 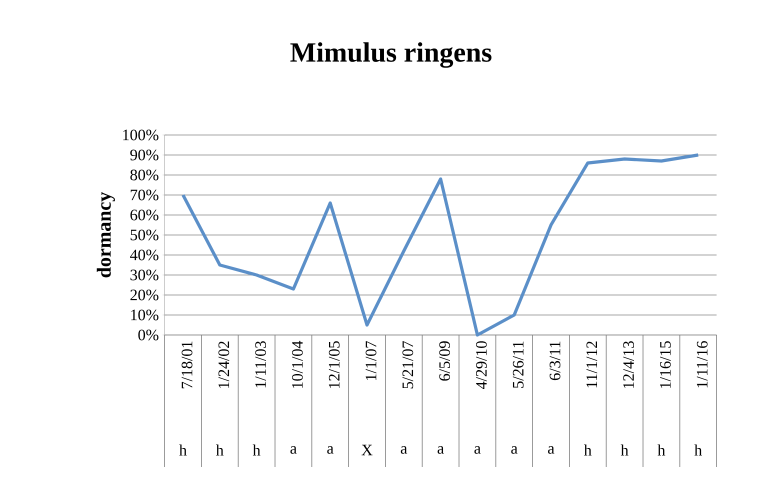 I want to click on y-tick-label: 50%, so click(x=144, y=235).